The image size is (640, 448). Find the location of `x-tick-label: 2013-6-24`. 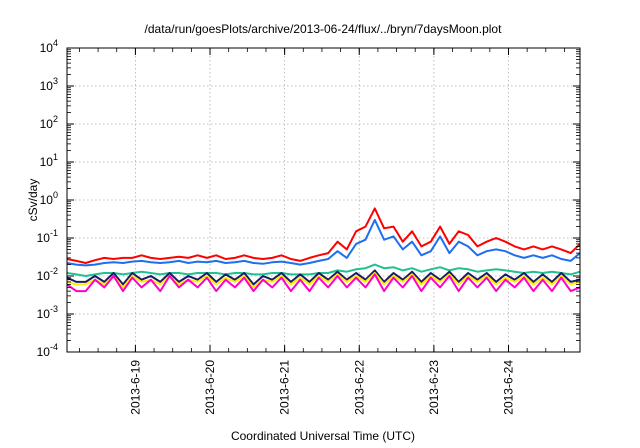

x-tick-label: 2013-6-24 is located at coordinates (508, 387).